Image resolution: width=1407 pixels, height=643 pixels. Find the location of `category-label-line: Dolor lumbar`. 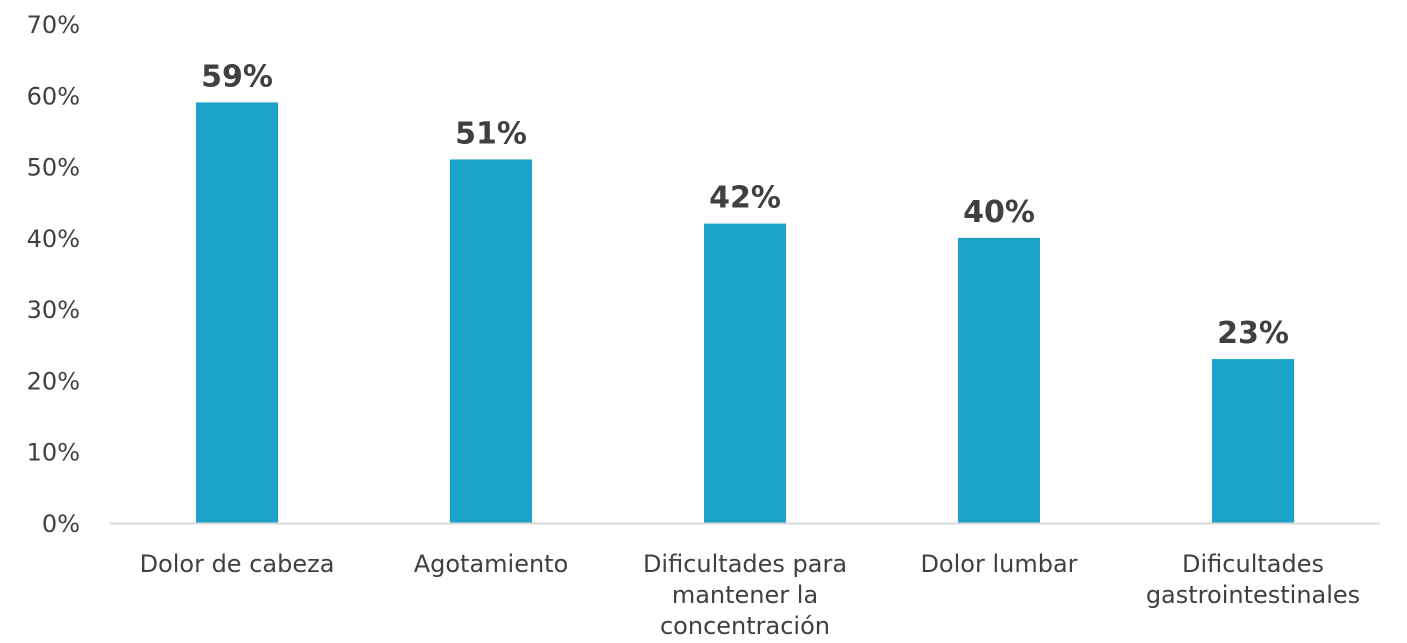

category-label-line: Dolor lumbar is located at coordinates (998, 564).